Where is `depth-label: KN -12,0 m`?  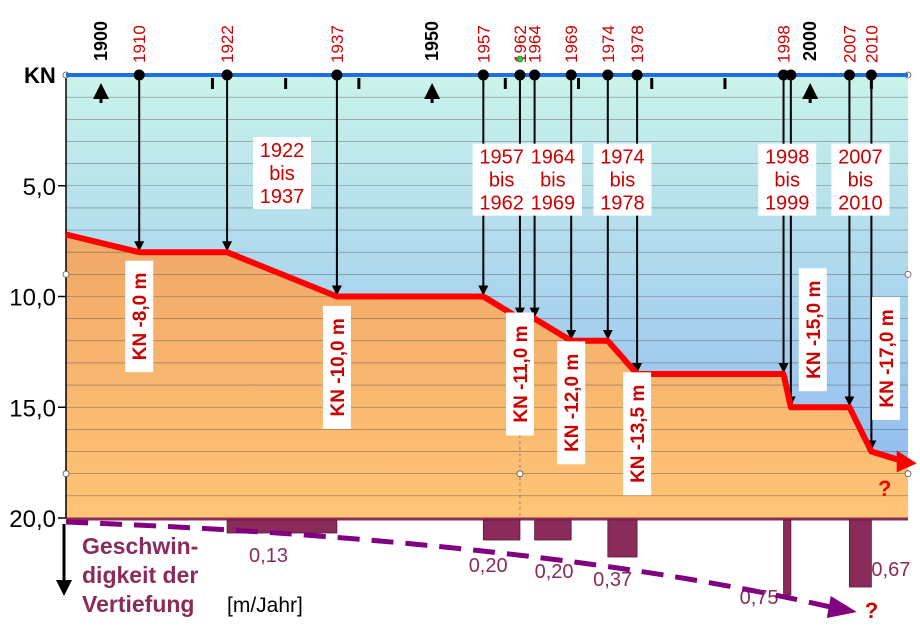 depth-label: KN -12,0 m is located at coordinates (571, 403).